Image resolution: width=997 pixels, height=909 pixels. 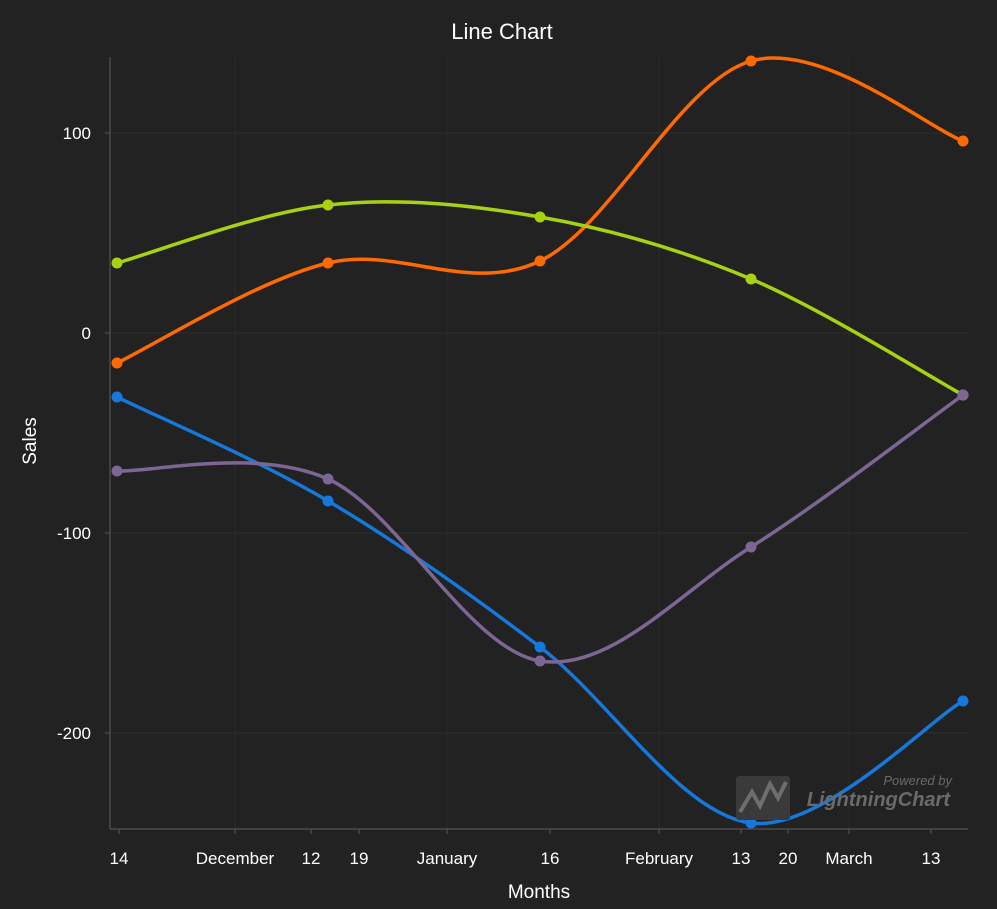 I want to click on y-tick-label: 0, so click(x=86, y=333).